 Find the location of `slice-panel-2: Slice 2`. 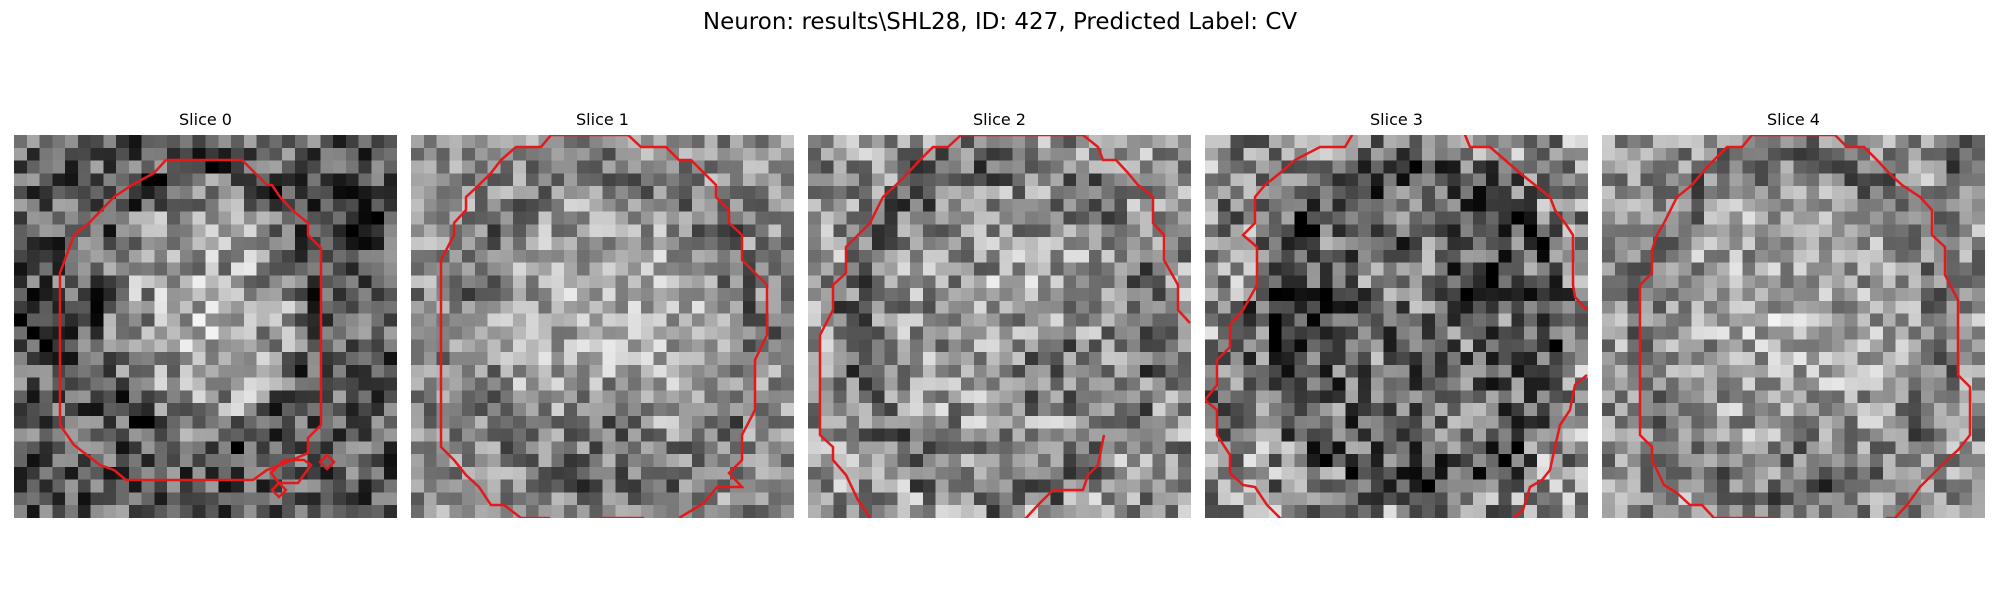

slice-panel-2: Slice 2 is located at coordinates (999, 314).